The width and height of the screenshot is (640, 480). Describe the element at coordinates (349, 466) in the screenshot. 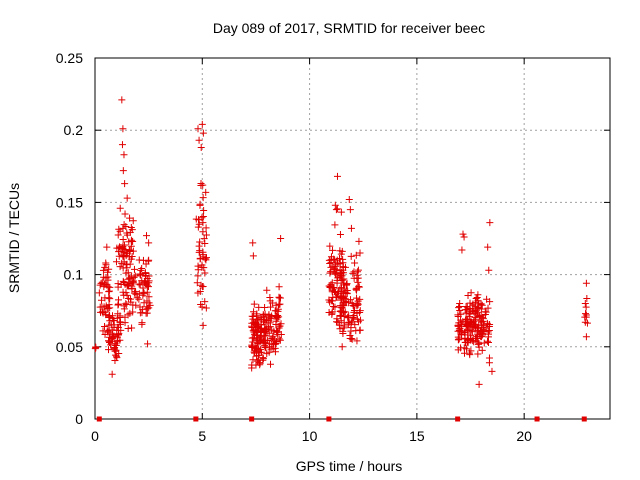

I see `x-axis-label: GPS time / hours` at that location.